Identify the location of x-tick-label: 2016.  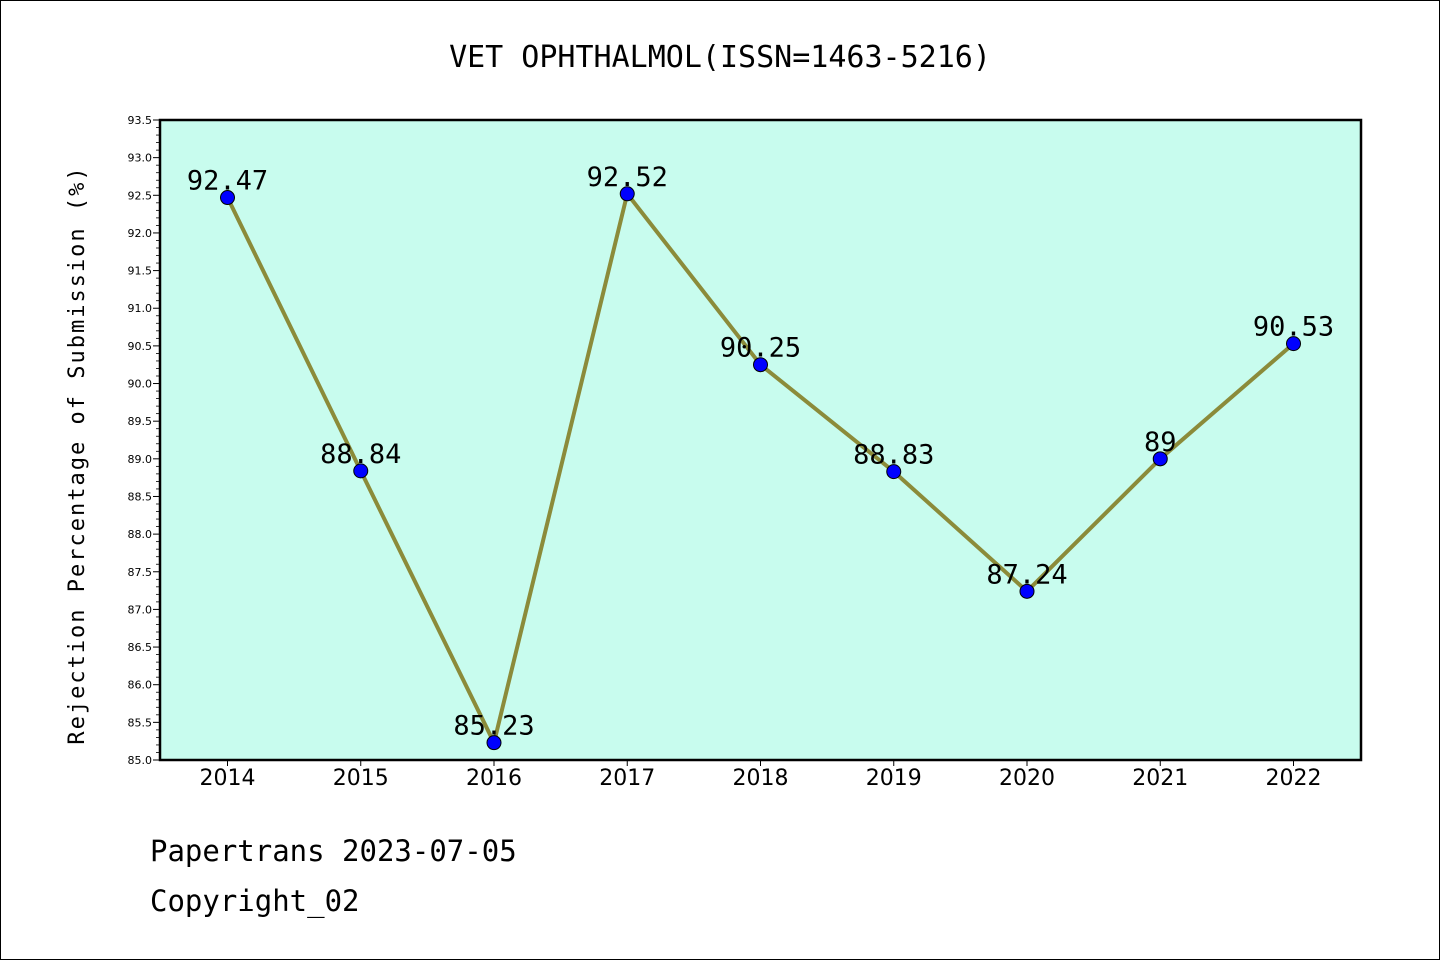
(494, 778).